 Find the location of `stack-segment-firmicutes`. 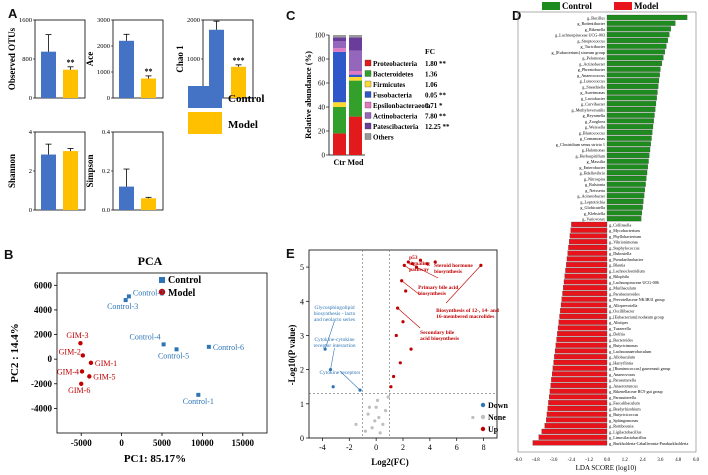

stack-segment-firmicutes is located at coordinates (339, 104).